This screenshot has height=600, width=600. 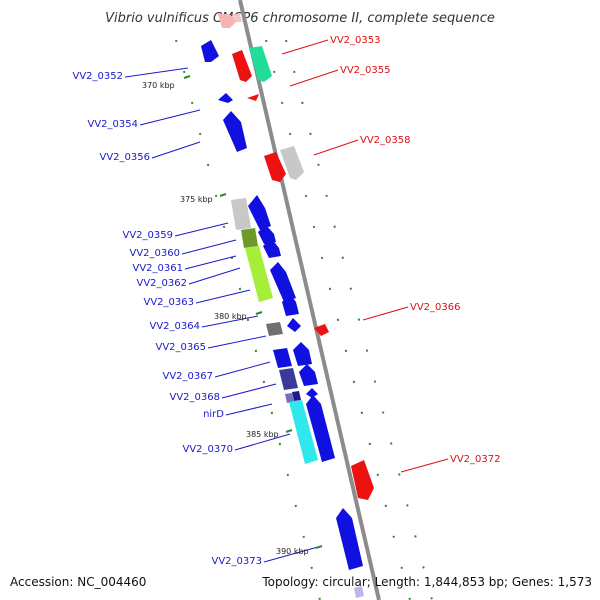 What do you see at coordinates (98, 76) in the screenshot?
I see `gene-label: VV2_0352` at bounding box center [98, 76].